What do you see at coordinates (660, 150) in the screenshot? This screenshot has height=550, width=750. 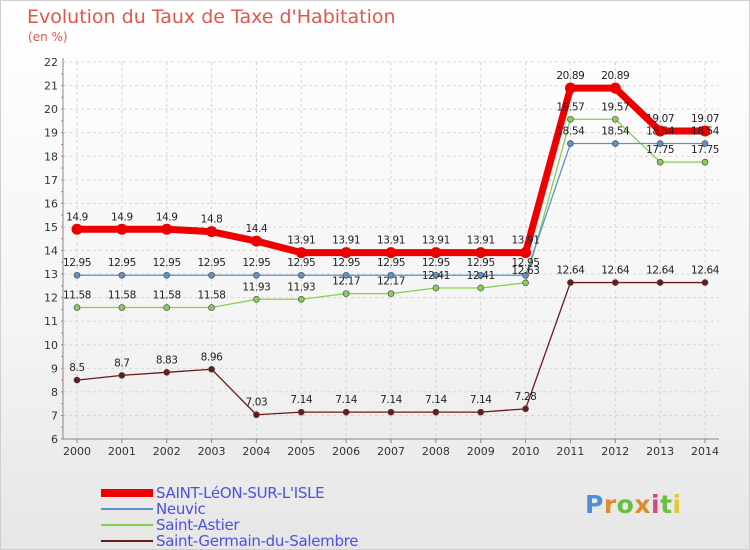 I see `data-label: 17.75` at bounding box center [660, 150].